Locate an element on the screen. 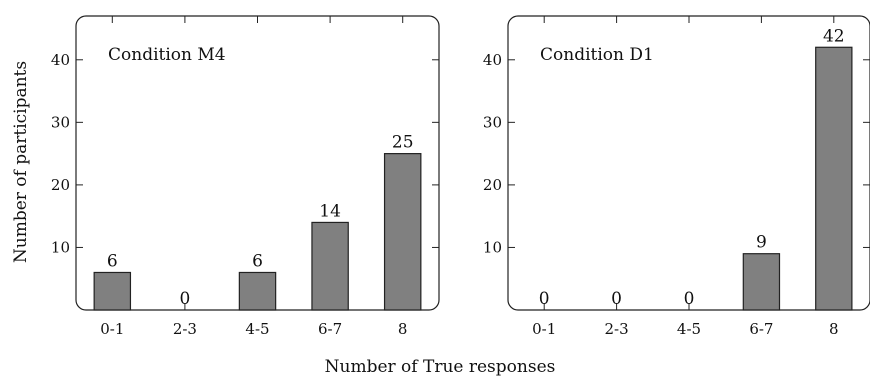  panel-title: Condition M4 is located at coordinates (167, 55).